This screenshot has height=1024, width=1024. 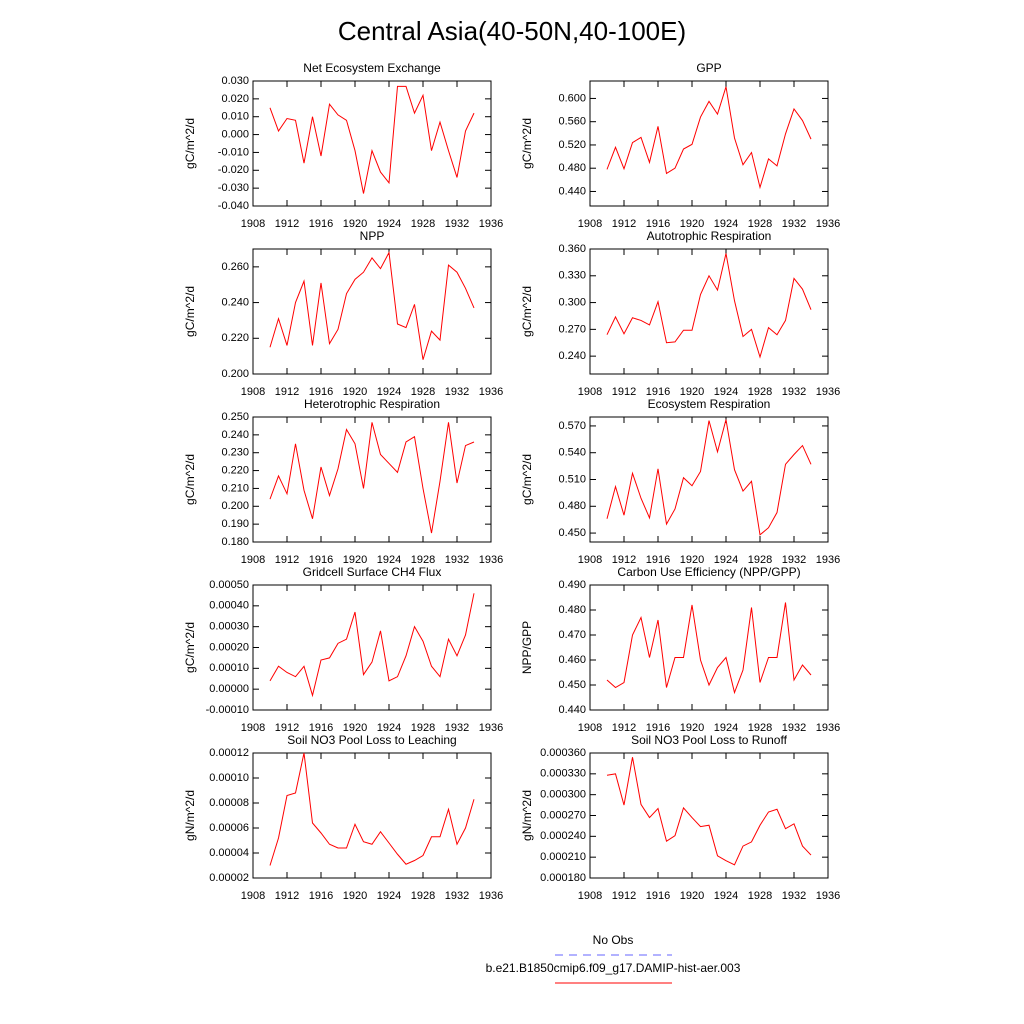 What do you see at coordinates (563, 815) in the screenshot?
I see `y-tick-label: 0.000270` at bounding box center [563, 815].